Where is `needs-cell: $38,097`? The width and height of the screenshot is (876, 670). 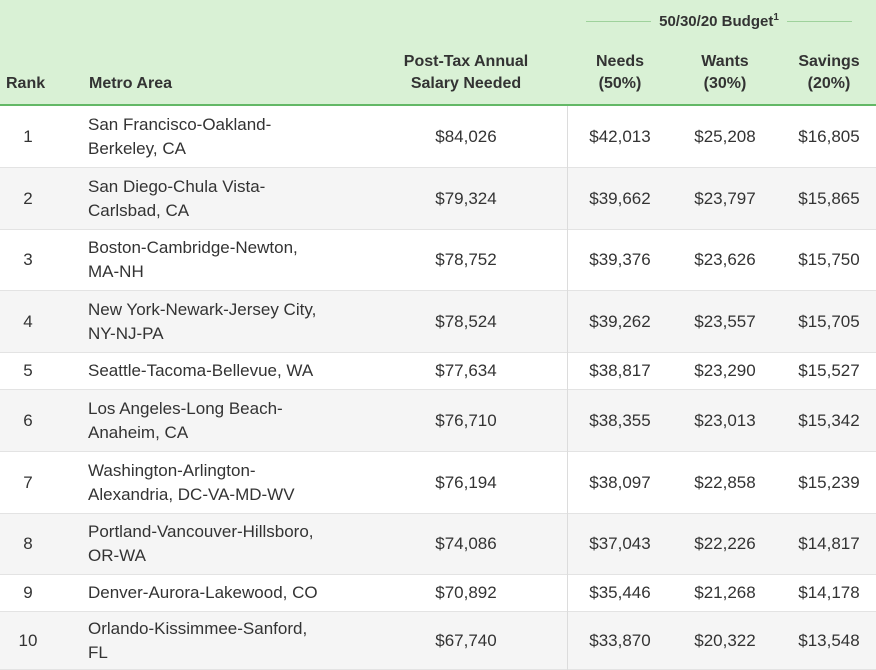
needs-cell: $38,097 is located at coordinates (620, 482).